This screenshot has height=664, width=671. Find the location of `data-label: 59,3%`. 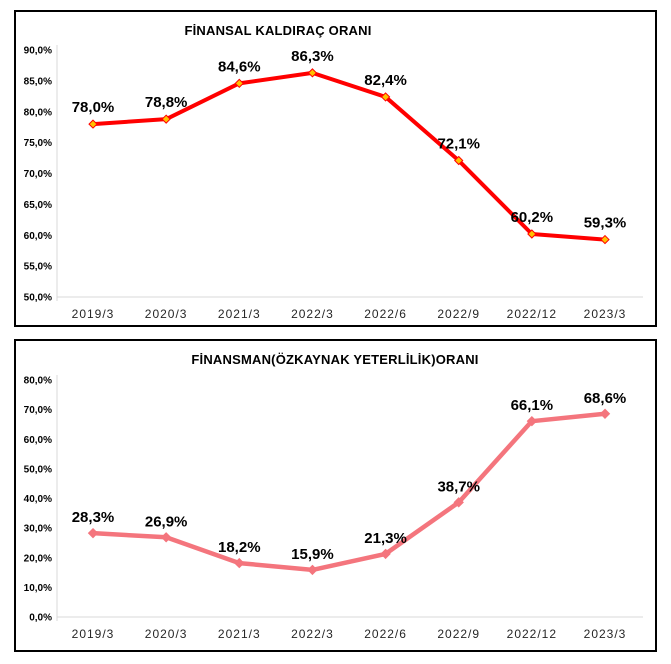

data-label: 59,3% is located at coordinates (605, 223).